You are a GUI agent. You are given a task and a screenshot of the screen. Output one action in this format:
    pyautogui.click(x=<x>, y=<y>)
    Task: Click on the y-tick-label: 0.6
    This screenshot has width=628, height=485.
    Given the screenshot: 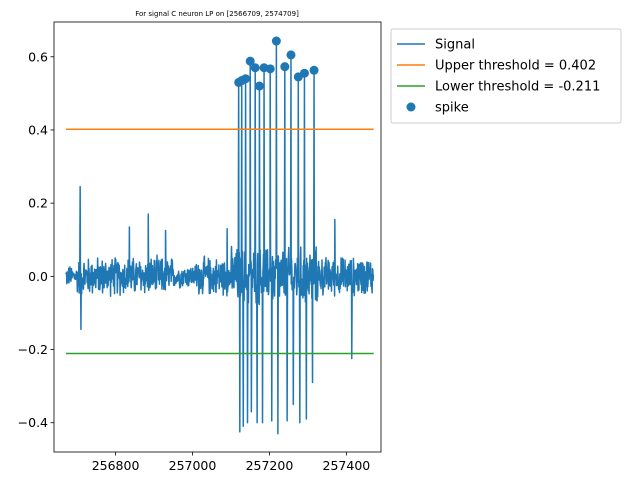 What is the action you would take?
    pyautogui.click(x=38, y=56)
    